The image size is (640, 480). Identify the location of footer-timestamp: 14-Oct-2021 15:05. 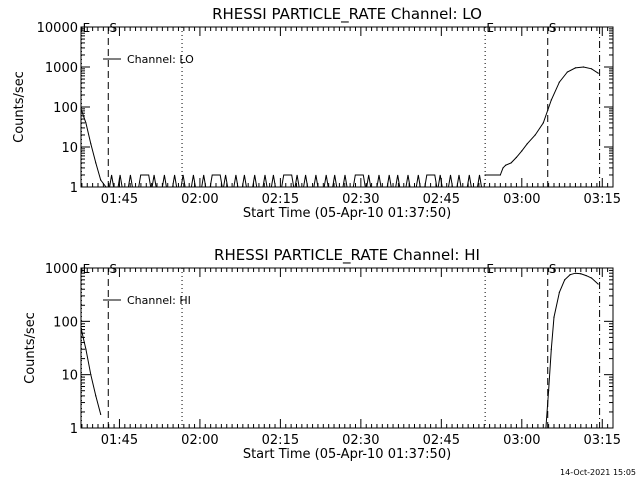
(598, 472).